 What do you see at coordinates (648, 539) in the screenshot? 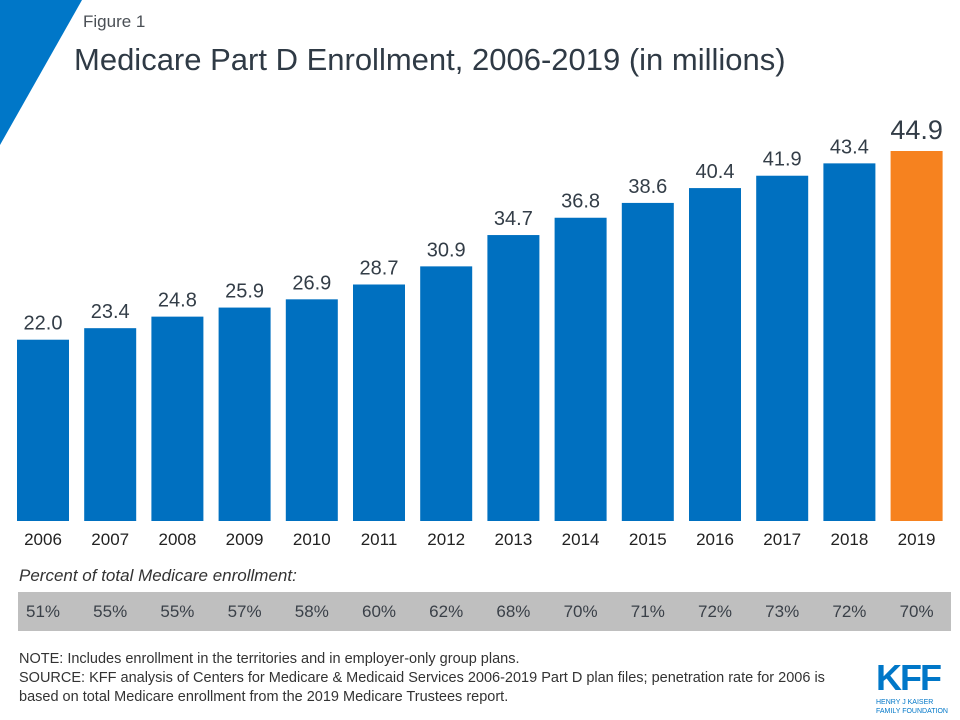
I see `x-tick-label: 2015` at bounding box center [648, 539].